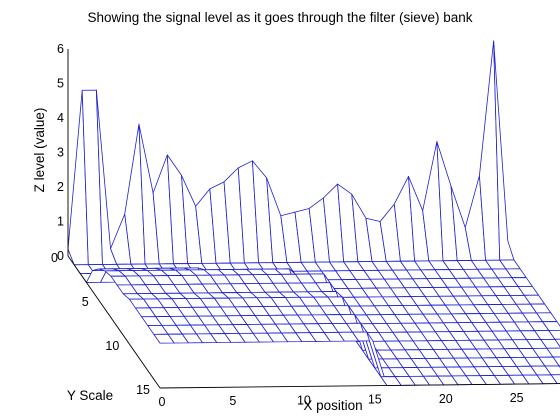 This screenshot has height=419, width=560. Describe the element at coordinates (143, 390) in the screenshot. I see `y-tick-label: 15` at that location.